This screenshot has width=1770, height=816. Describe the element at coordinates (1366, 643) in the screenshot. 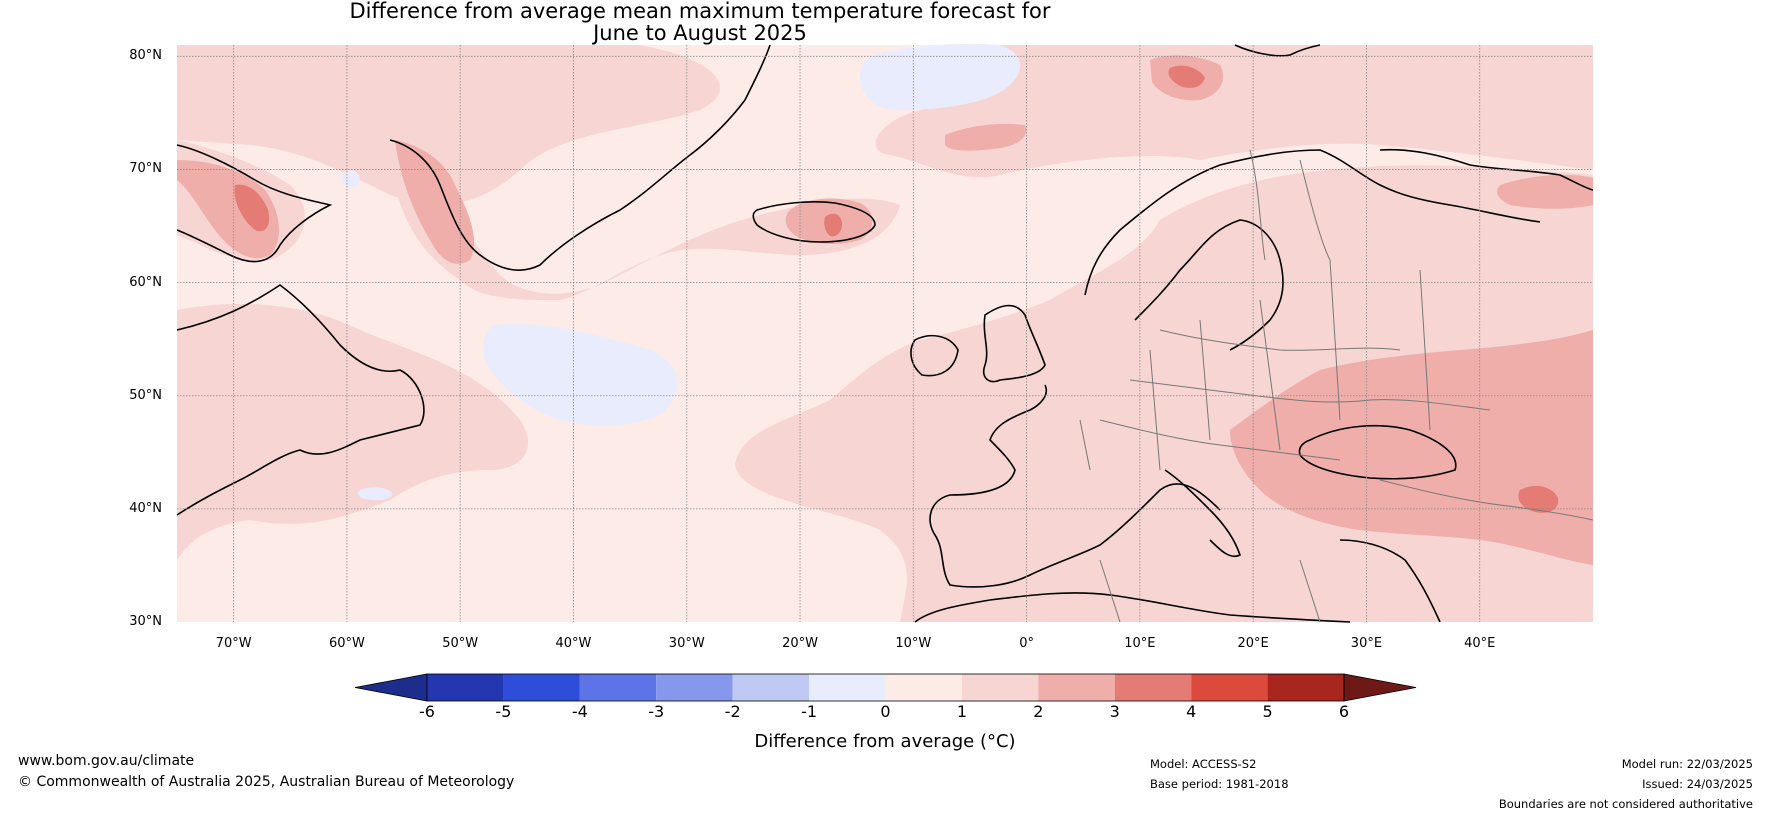

I see `longitude-label: 30°E` at that location.